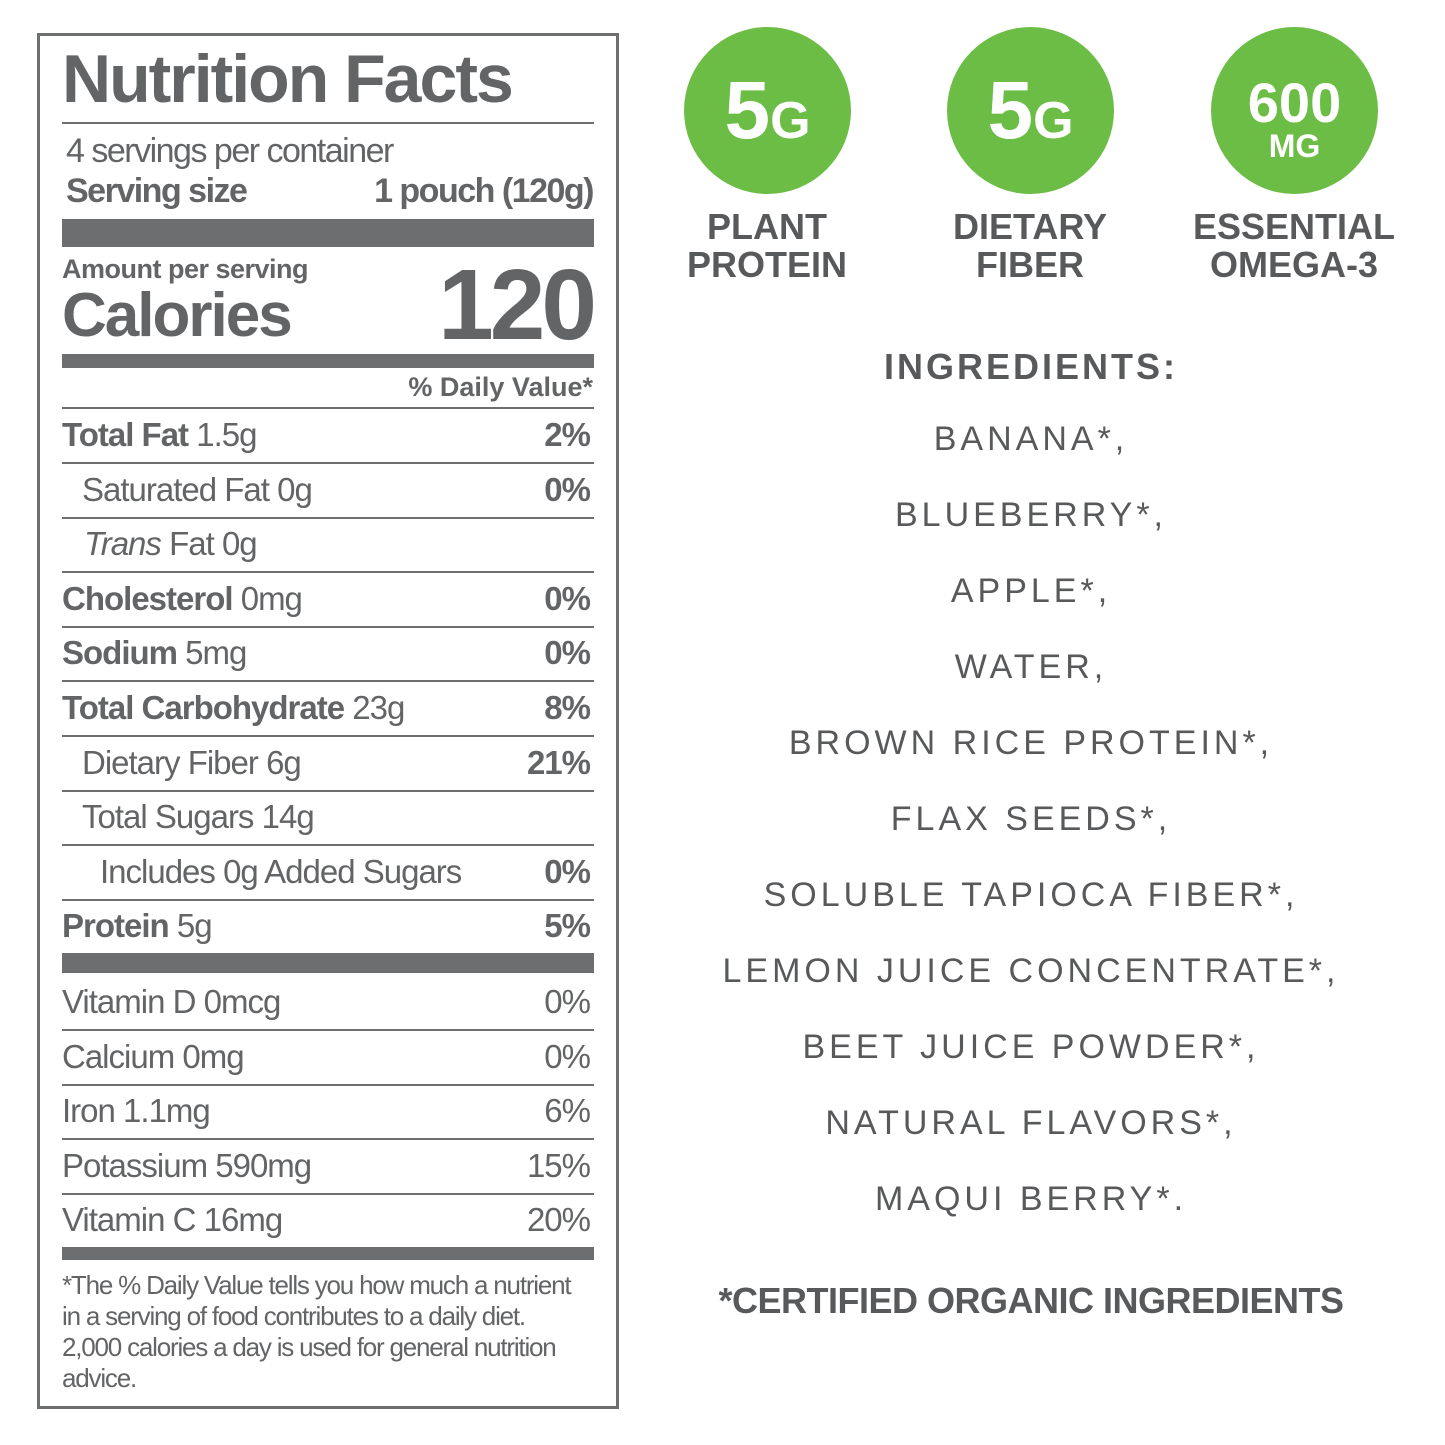  Describe the element at coordinates (263, 1165) in the screenshot. I see `nutrient-amount: 590mg` at that location.